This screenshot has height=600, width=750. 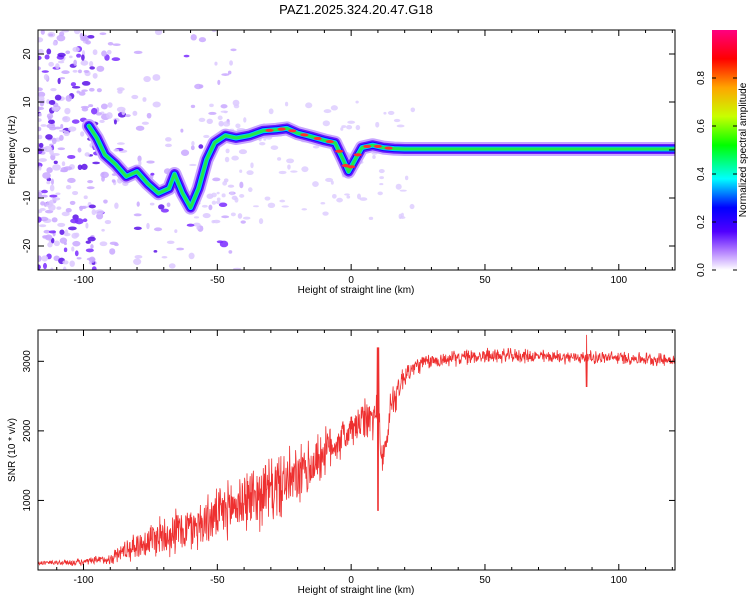 What do you see at coordinates (12, 450) in the screenshot?
I see `snr-y-label: SNR (10 * v/v)` at bounding box center [12, 450].